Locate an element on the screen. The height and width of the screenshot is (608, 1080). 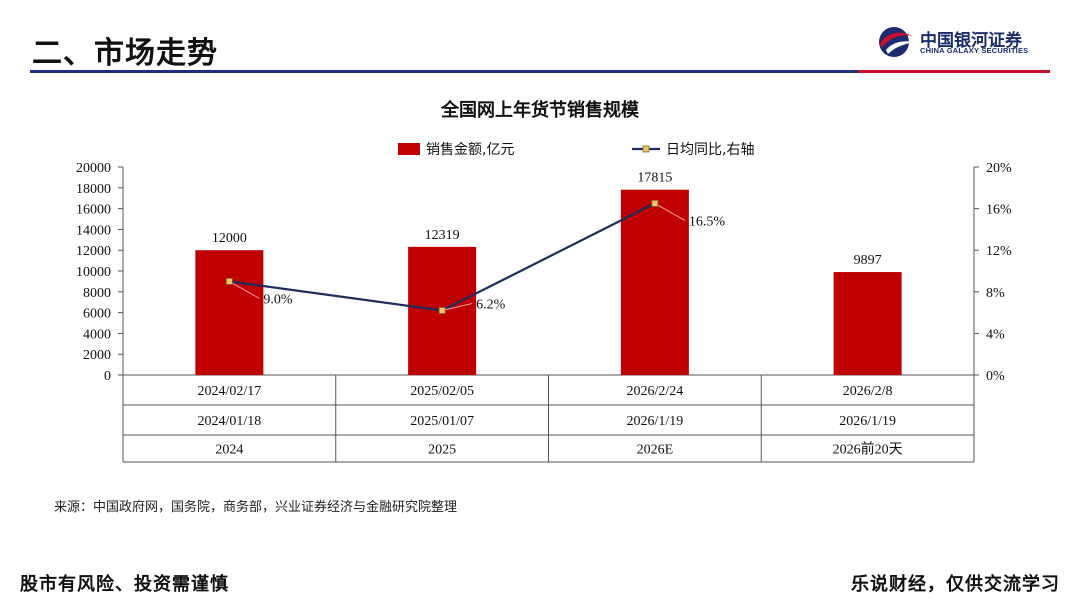
legend-line-label: 日均同比,右轴 is located at coordinates (710, 150).